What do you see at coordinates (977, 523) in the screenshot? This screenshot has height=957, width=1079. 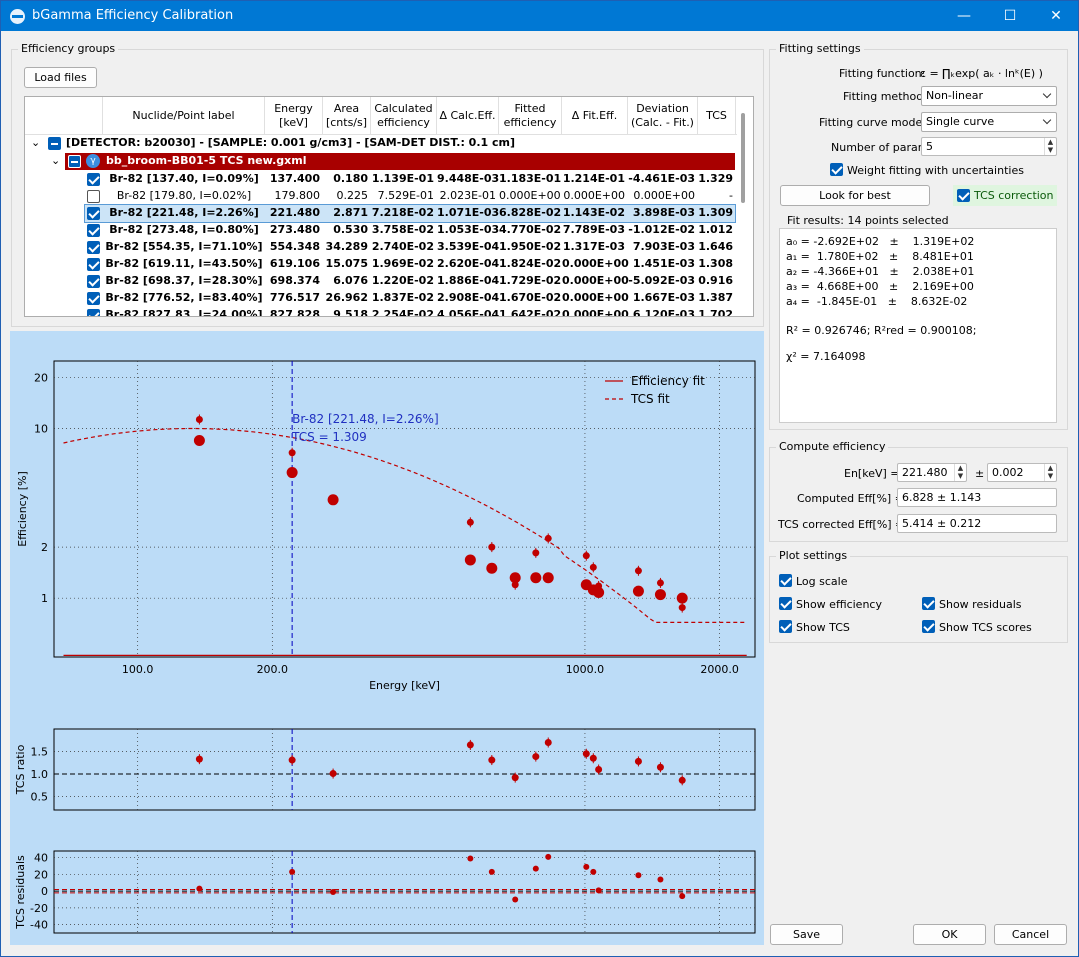 I see `tcs-eff-field: 5.414 ± 0.212` at bounding box center [977, 523].